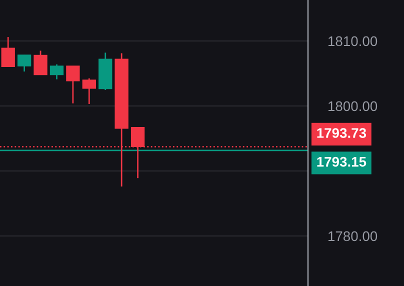 Image resolution: width=404 pixels, height=286 pixels. I want to click on ref-line-label: 1793.73, so click(341, 133).